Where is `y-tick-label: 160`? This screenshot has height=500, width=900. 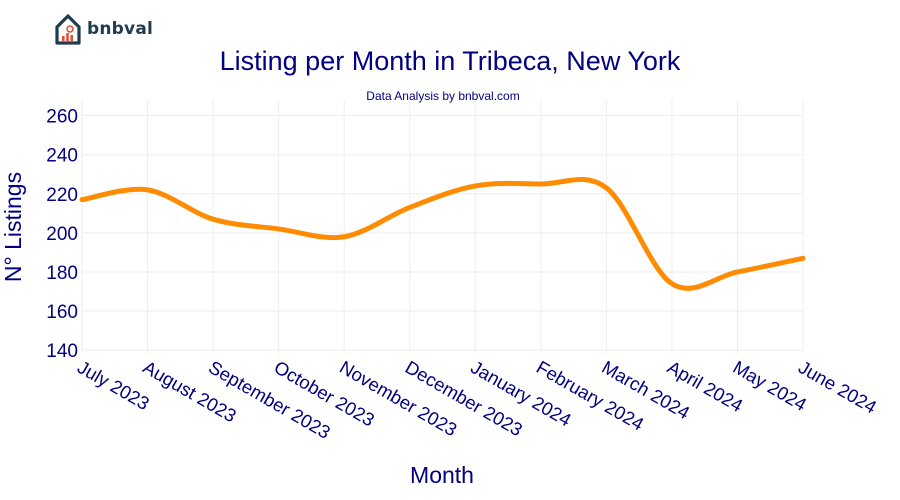 y-tick-label: 160 is located at coordinates (62, 312).